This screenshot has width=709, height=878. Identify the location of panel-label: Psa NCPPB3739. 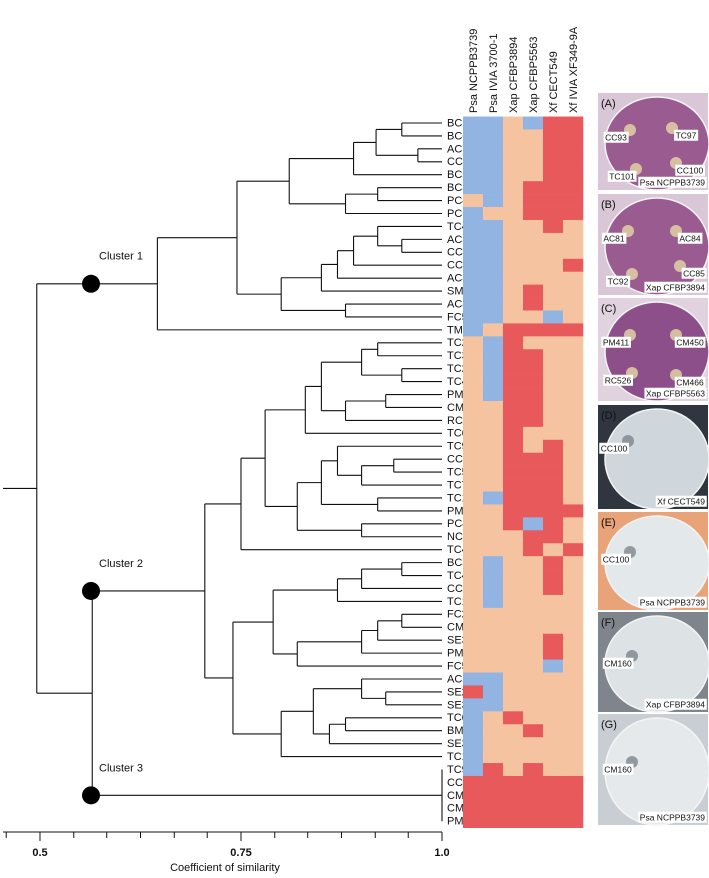
(672, 602).